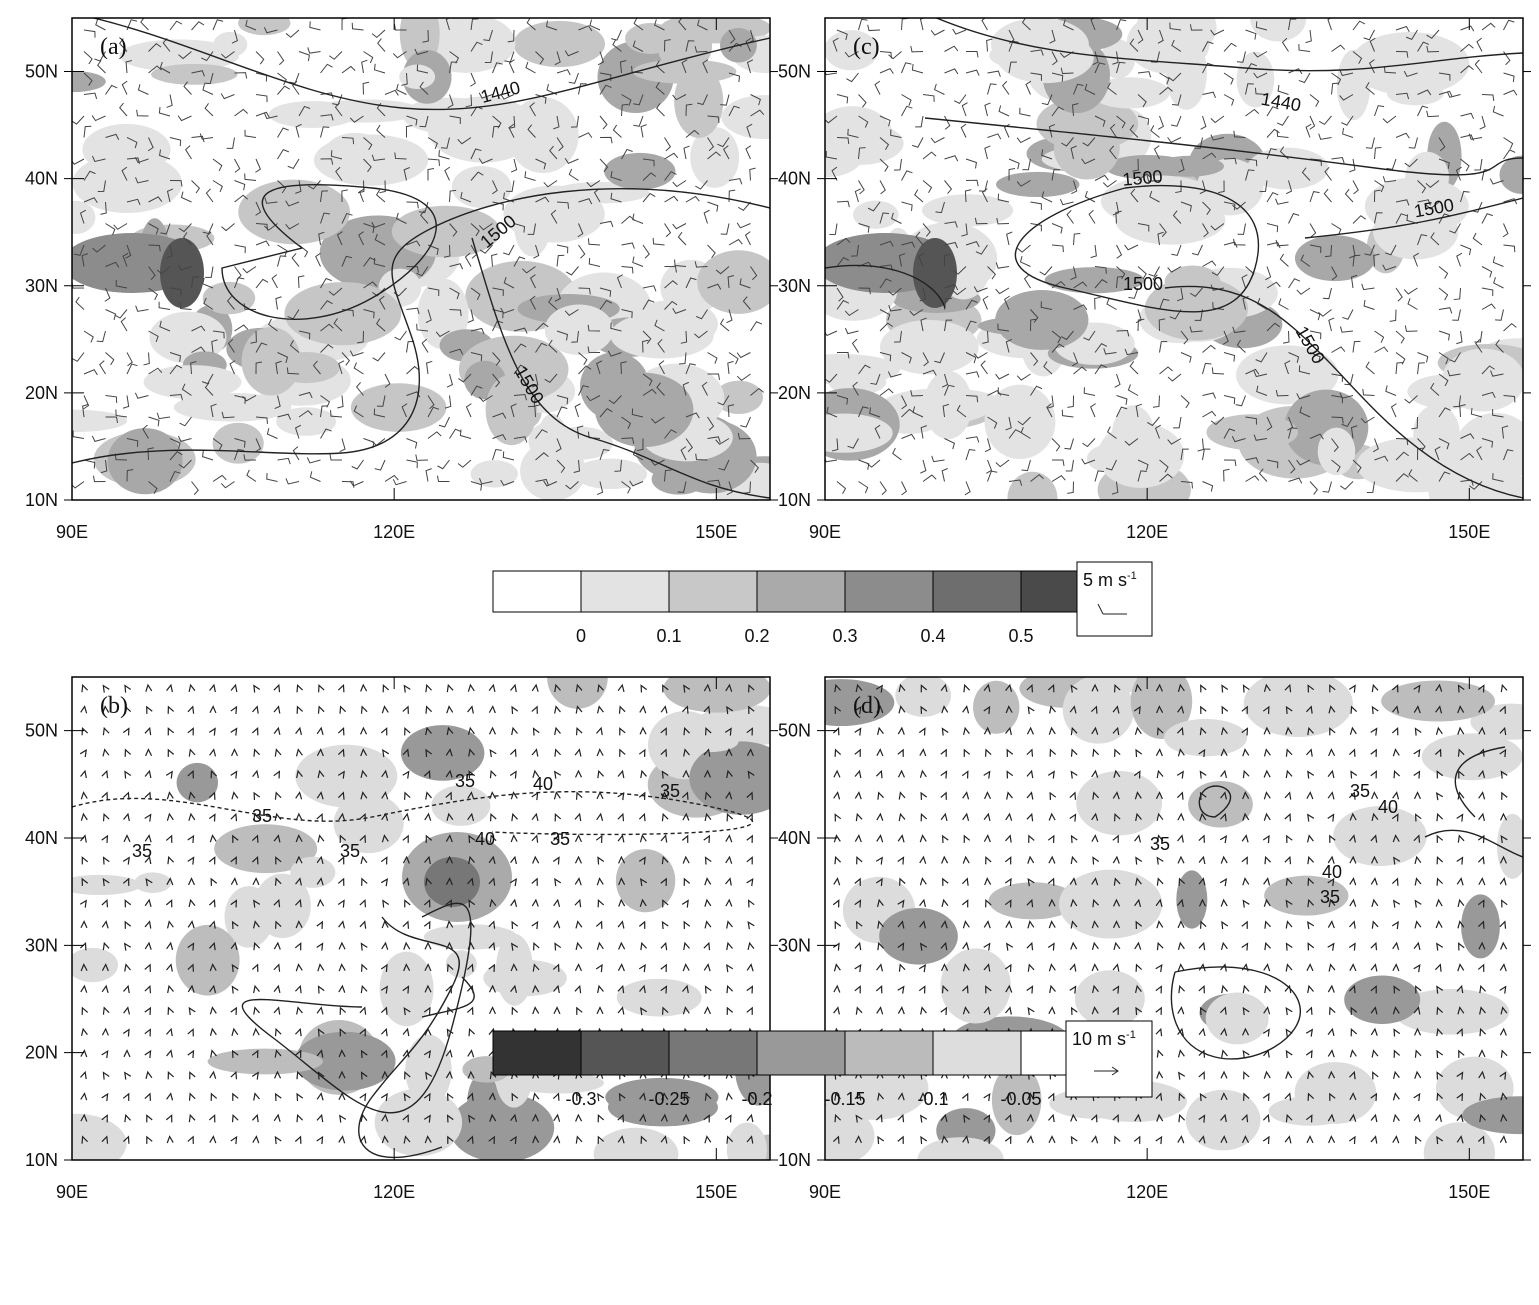 The image size is (1539, 1305). Describe the element at coordinates (625, 1053) in the screenshot. I see `colorbar-box` at that location.